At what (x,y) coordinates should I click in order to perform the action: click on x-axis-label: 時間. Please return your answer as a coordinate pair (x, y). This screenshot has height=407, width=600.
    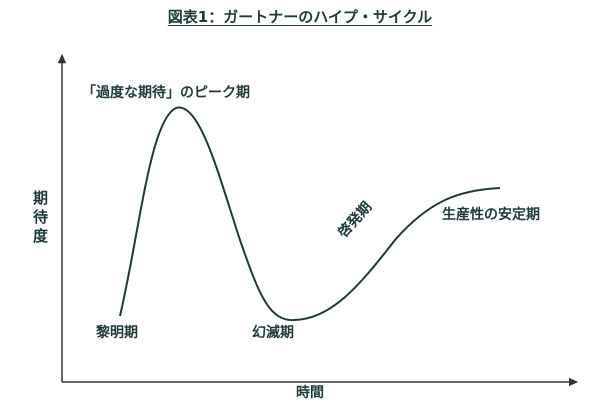
    Looking at the image, I should click on (310, 393).